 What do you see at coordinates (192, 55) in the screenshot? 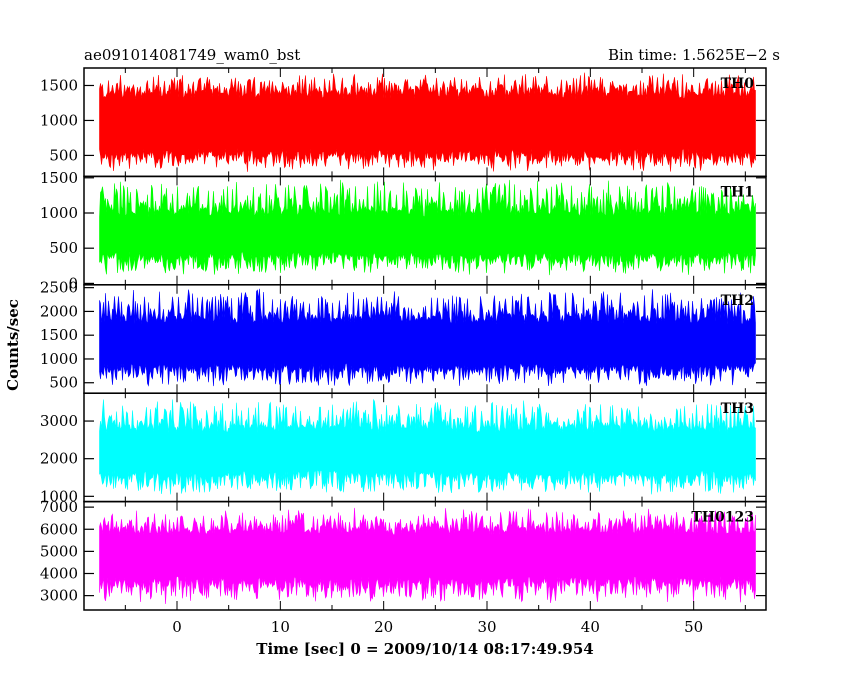
I see `chart-title: ae091014081749_wam0_bst` at bounding box center [192, 55].